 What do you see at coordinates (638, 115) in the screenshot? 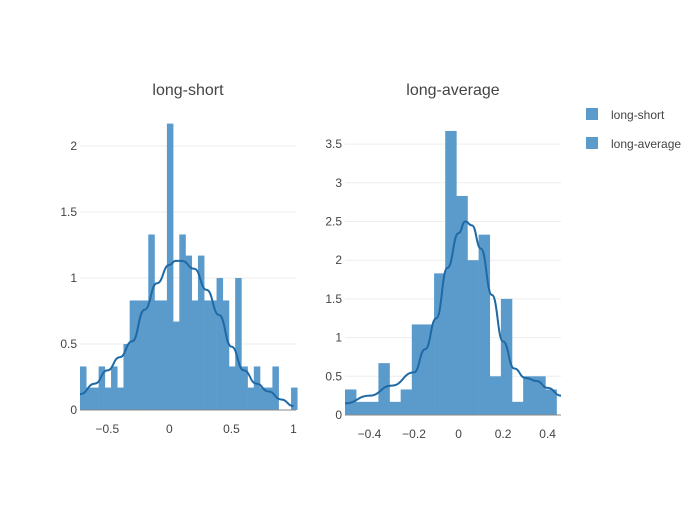
I see `legend-label: long-short` at bounding box center [638, 115].